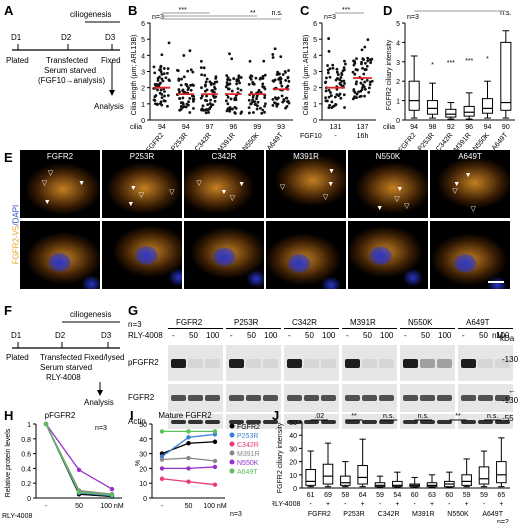 This screenshot has height=523, width=520. I want to click on count-label: 97, so click(210, 127).